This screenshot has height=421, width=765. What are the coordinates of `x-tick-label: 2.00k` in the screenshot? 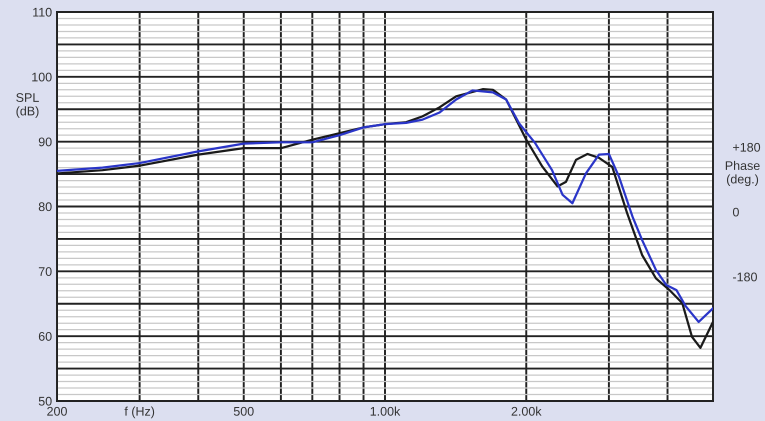 It's located at (527, 411).